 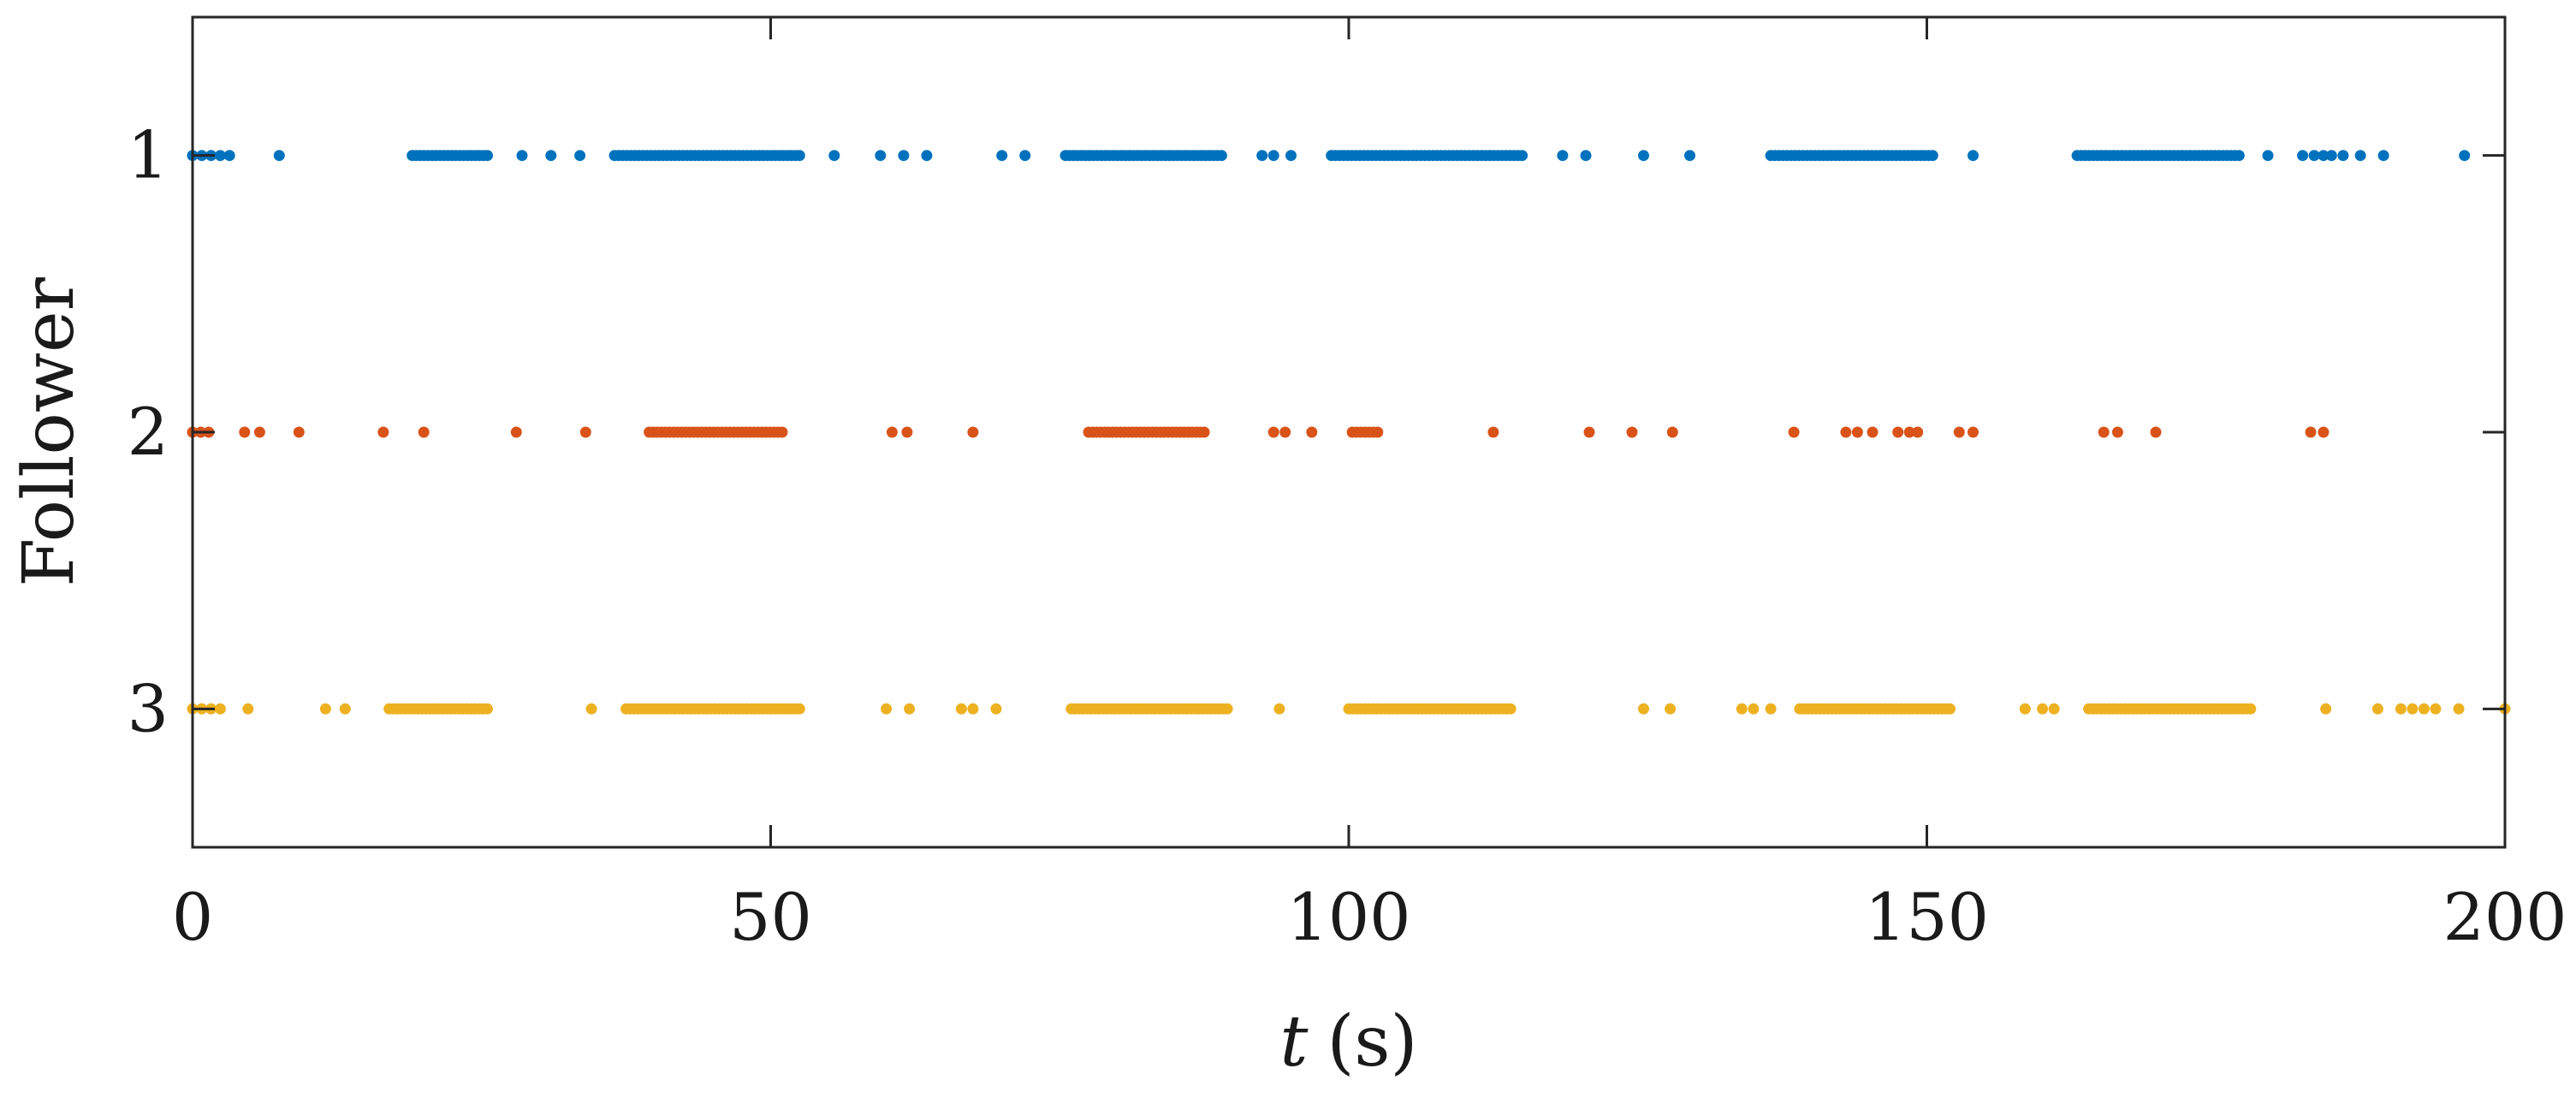 I want to click on x-tick-label: 100, so click(x=1348, y=917).